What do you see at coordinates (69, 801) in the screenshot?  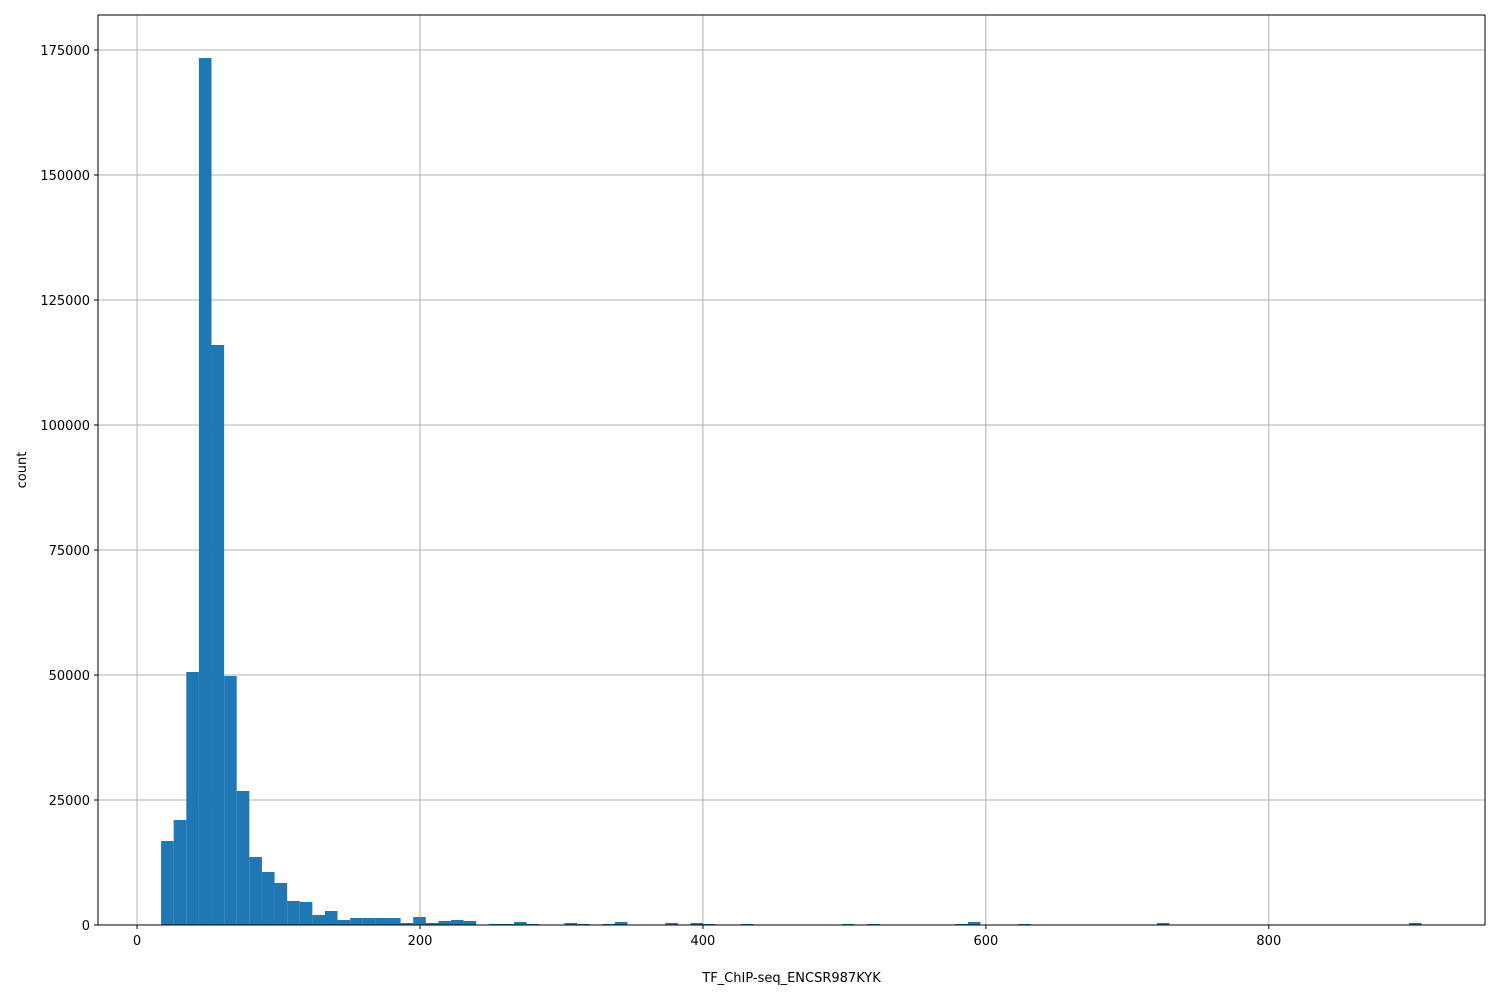 I see `y-tick-label: 25000` at bounding box center [69, 801].